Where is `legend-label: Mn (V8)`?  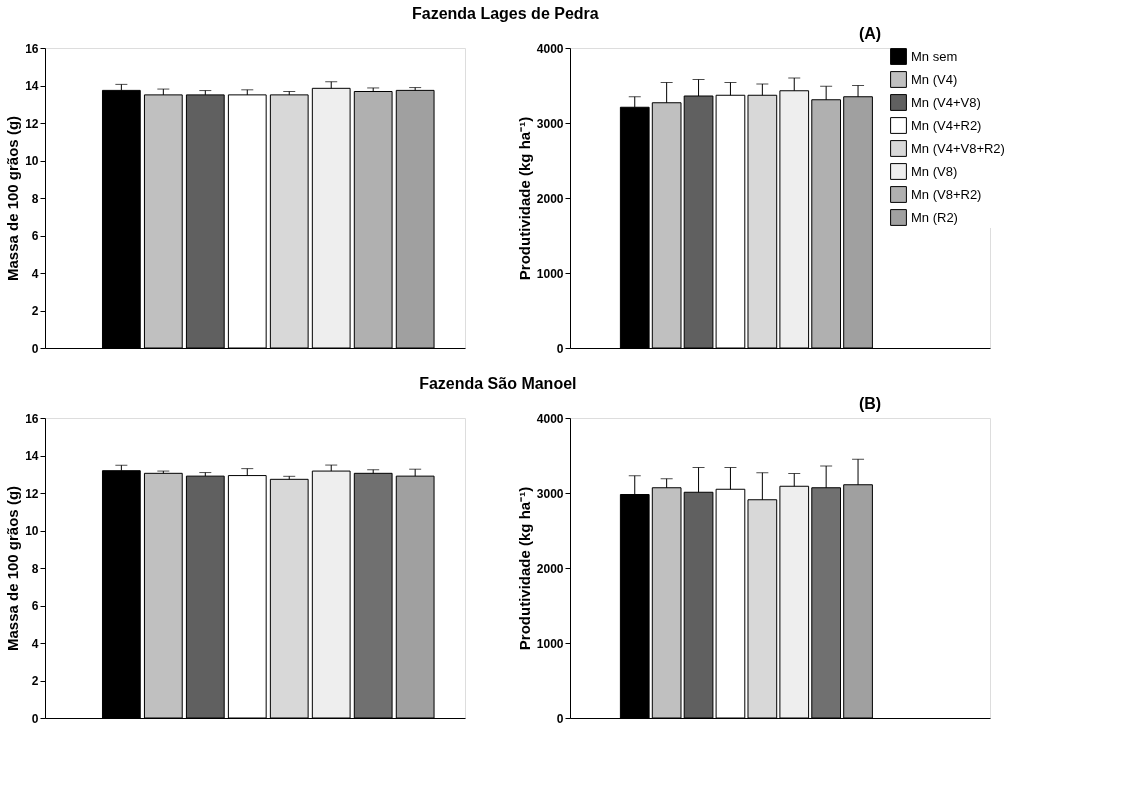
legend-label: Mn (V8) is located at coordinates (934, 171).